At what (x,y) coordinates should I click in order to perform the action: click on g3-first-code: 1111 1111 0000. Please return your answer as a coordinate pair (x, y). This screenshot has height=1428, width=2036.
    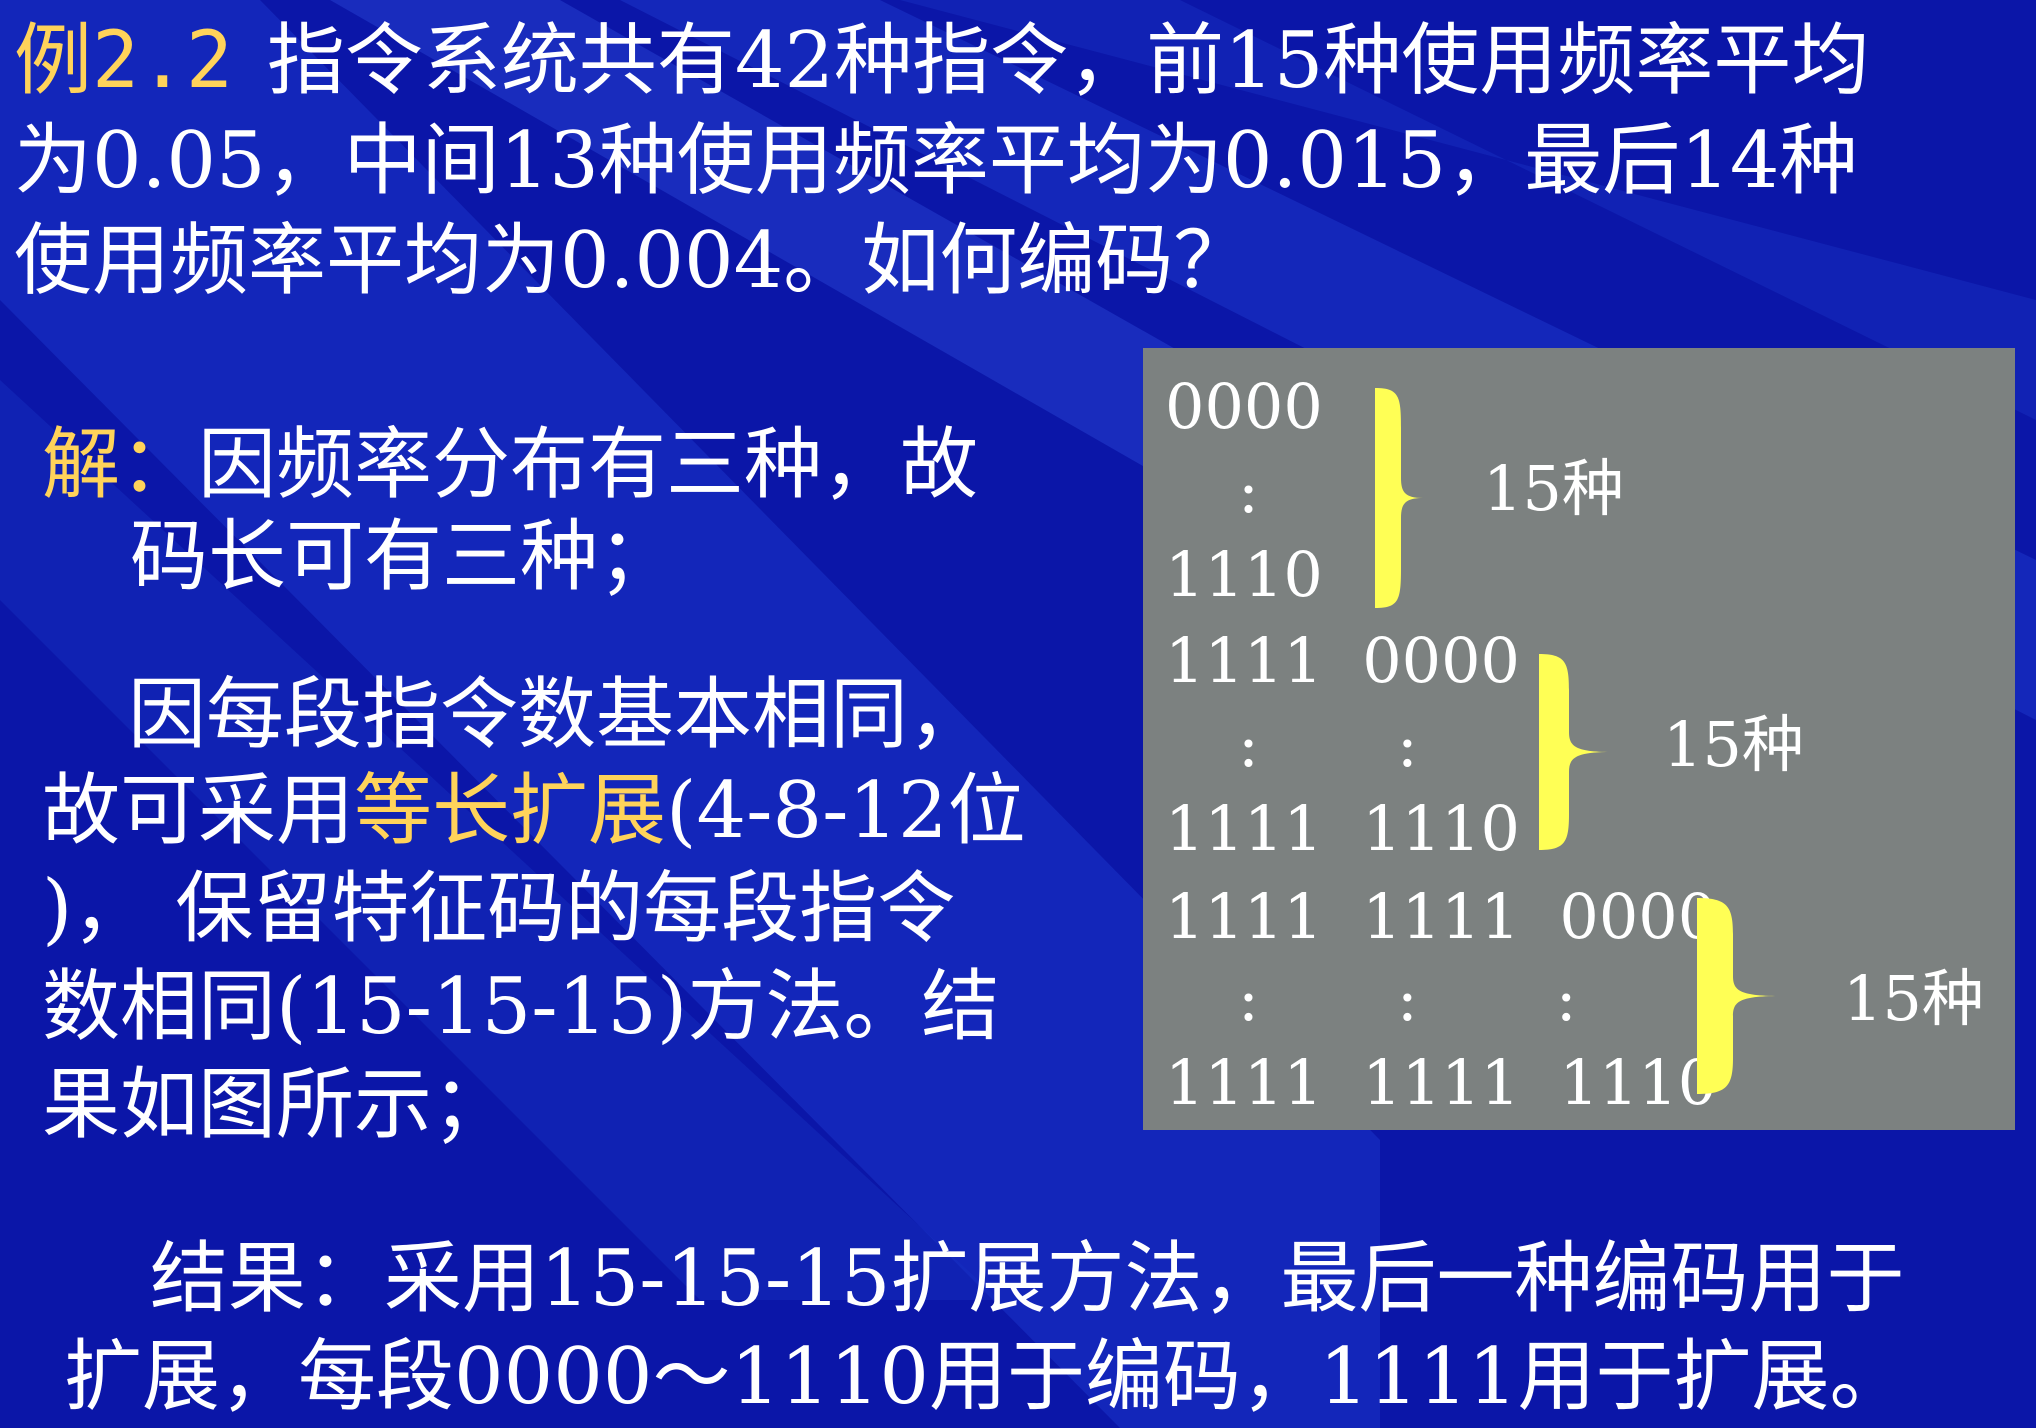
    Looking at the image, I should click on (1441, 916).